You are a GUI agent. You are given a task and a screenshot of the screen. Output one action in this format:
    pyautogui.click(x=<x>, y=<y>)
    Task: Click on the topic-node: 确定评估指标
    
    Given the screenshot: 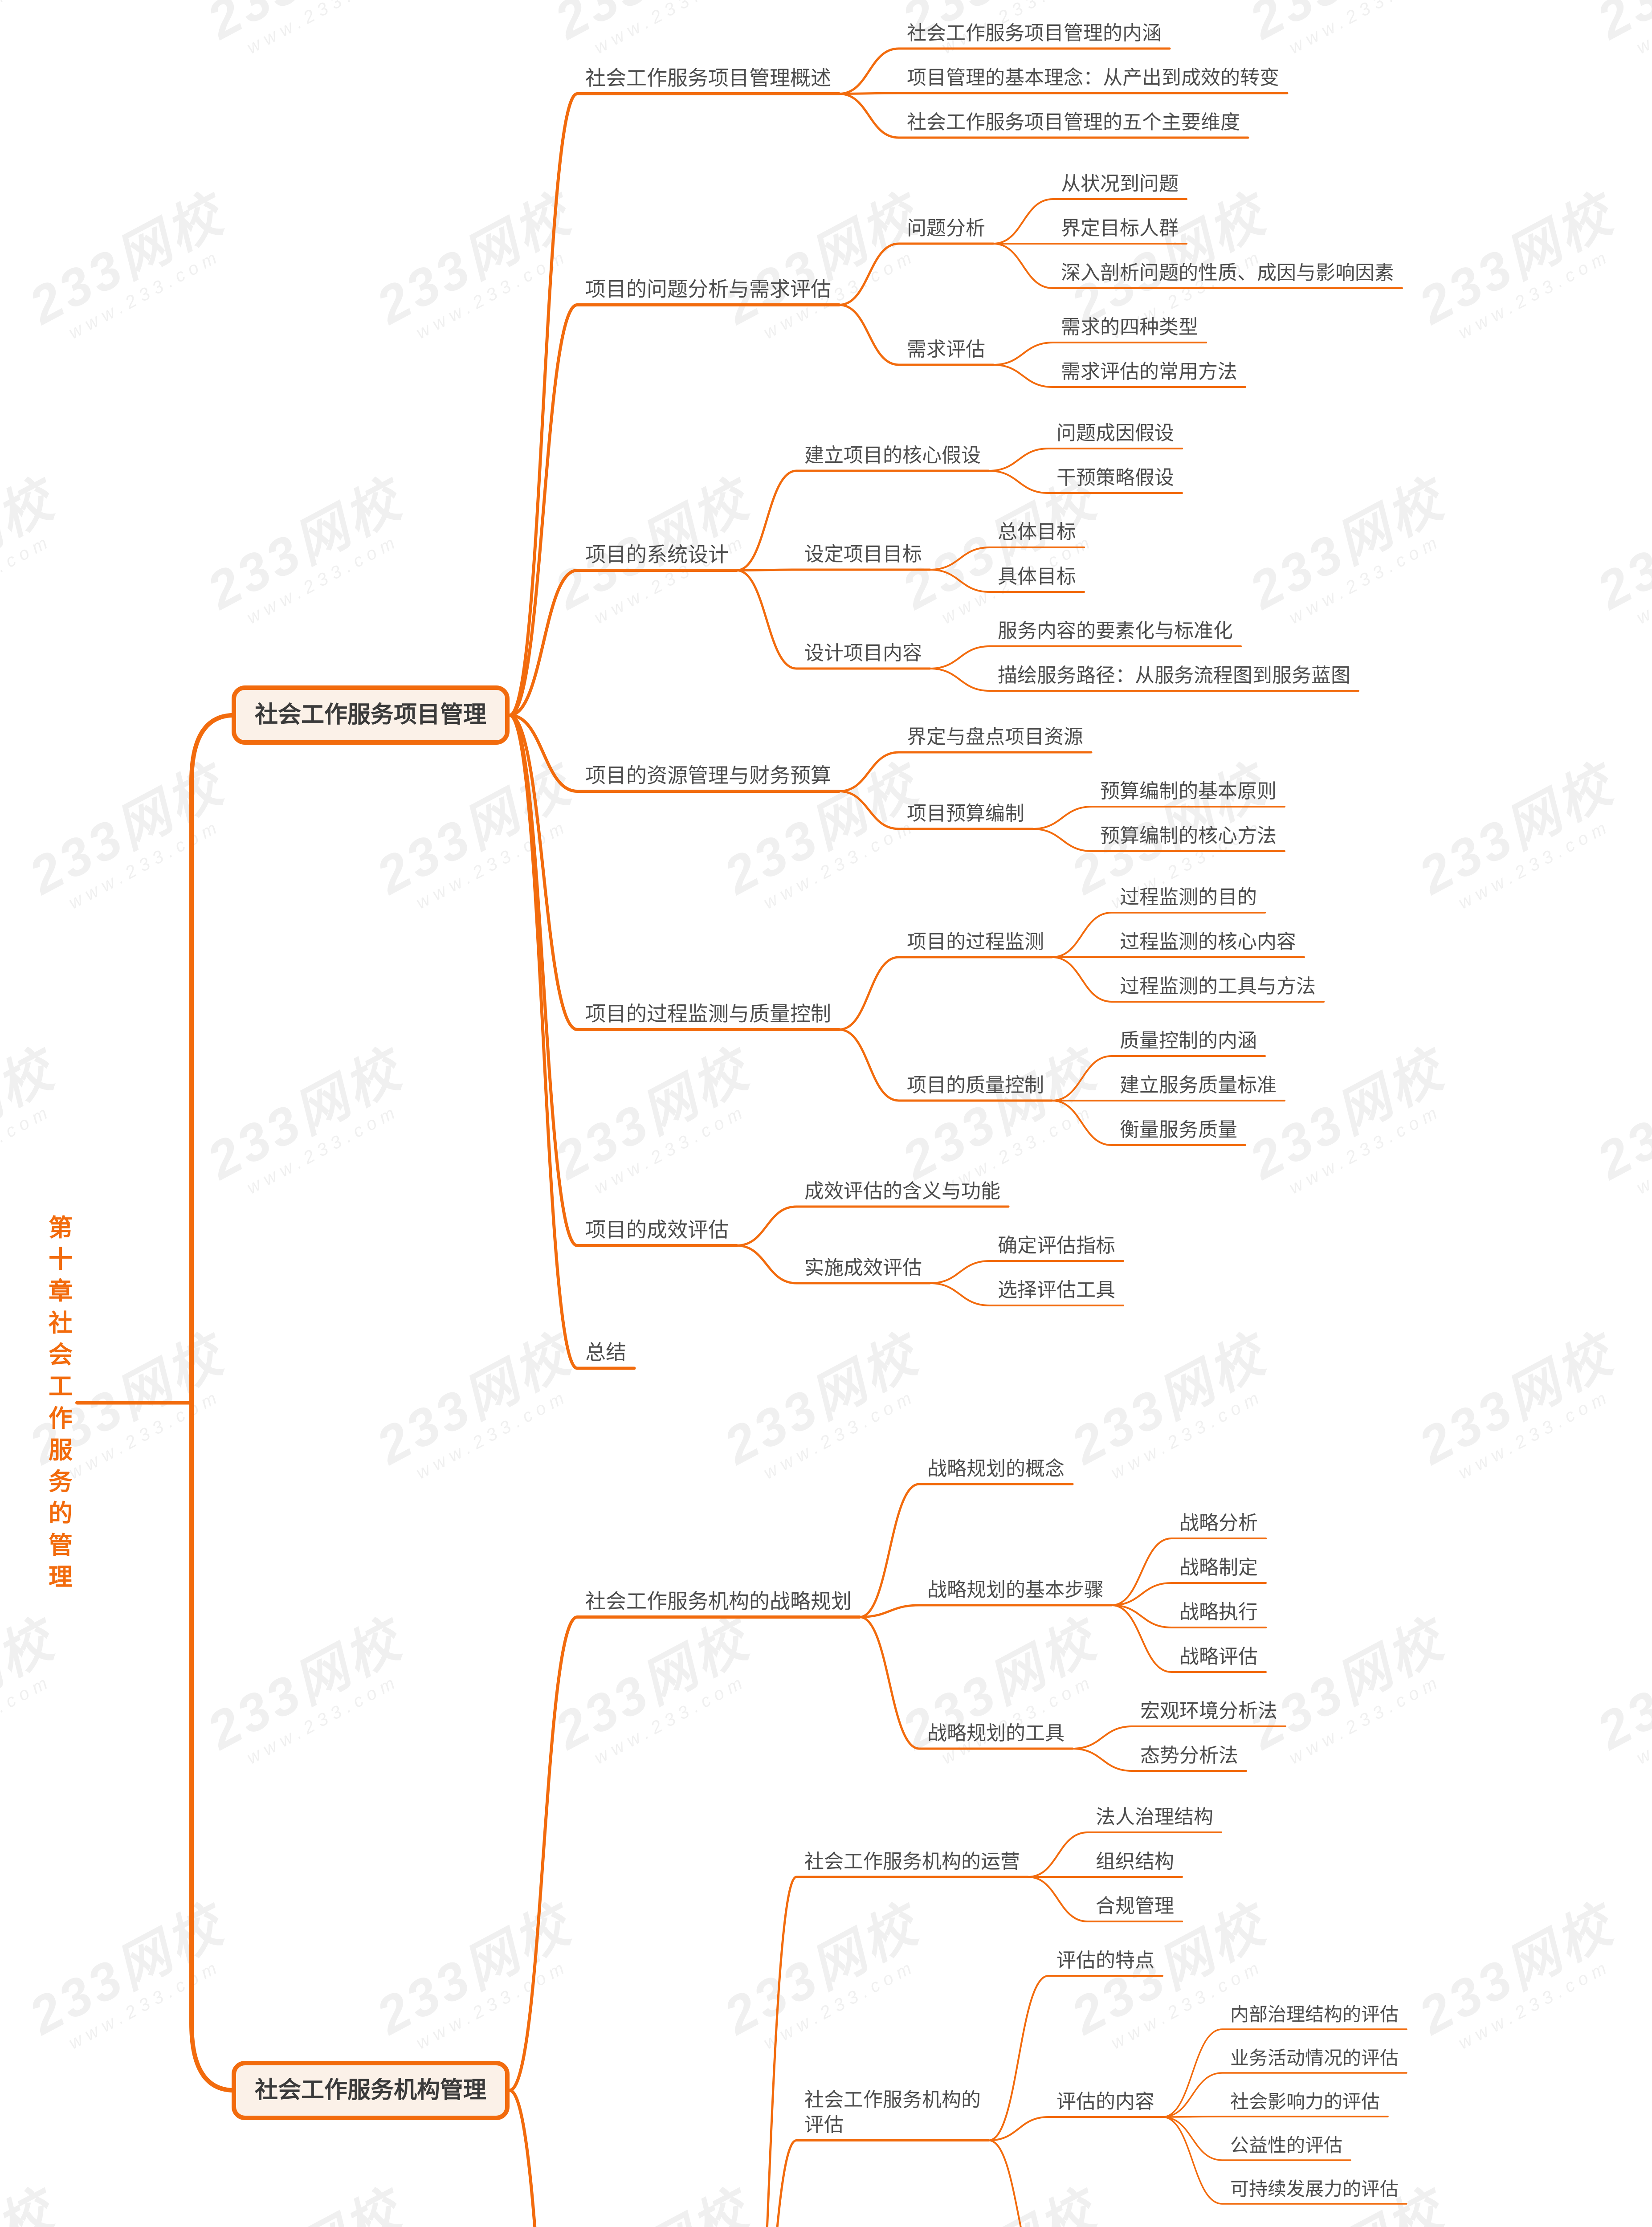 What is the action you would take?
    pyautogui.click(x=1057, y=1245)
    